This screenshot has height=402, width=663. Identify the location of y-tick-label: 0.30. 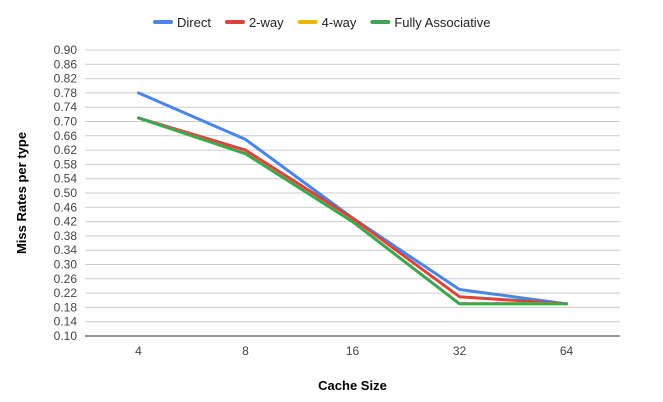
(66, 265).